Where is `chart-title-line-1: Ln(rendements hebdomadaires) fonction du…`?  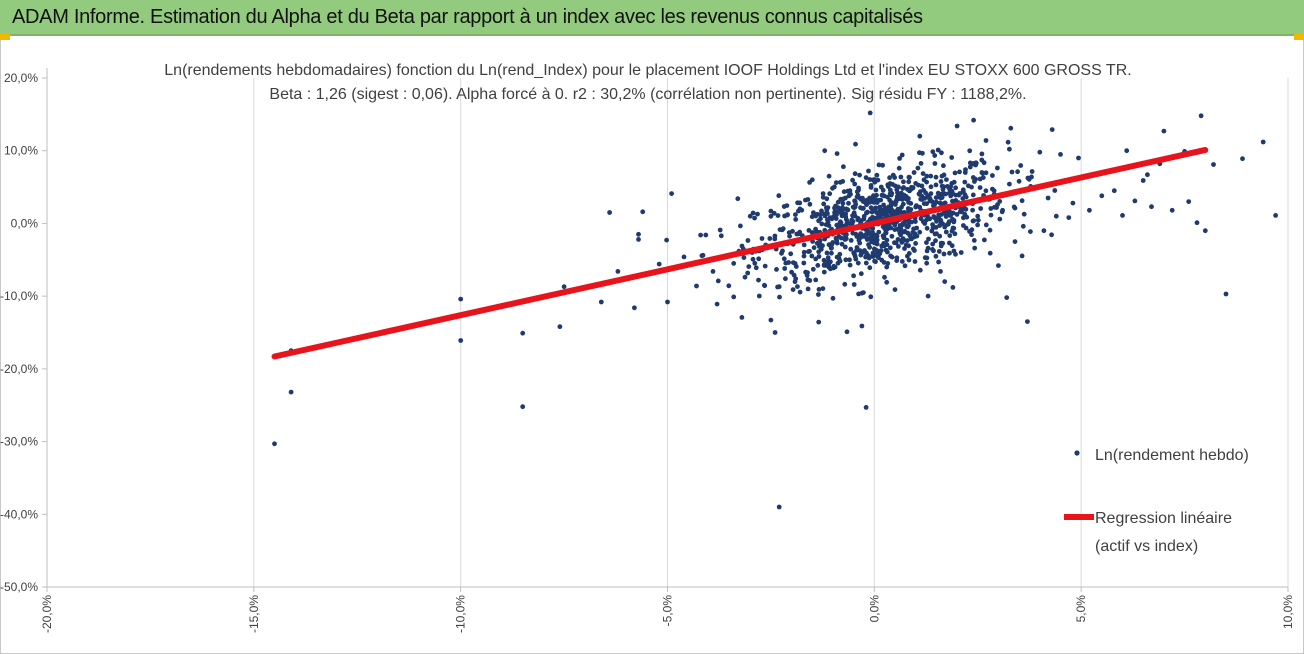
chart-title-line-1: Ln(rendements hebdomadaires) fonction du… is located at coordinates (647, 70).